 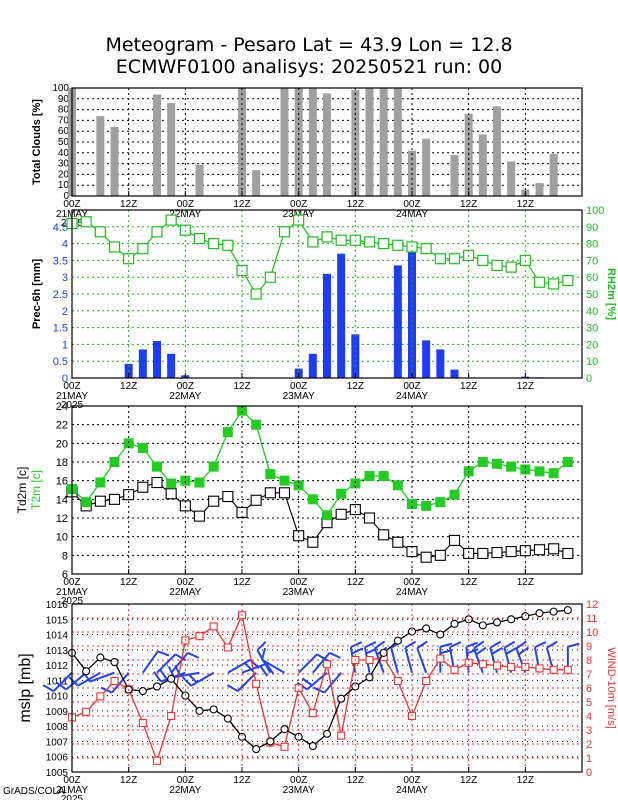 I want to click on rh-y-tick-9: 90, so click(x=592, y=228).